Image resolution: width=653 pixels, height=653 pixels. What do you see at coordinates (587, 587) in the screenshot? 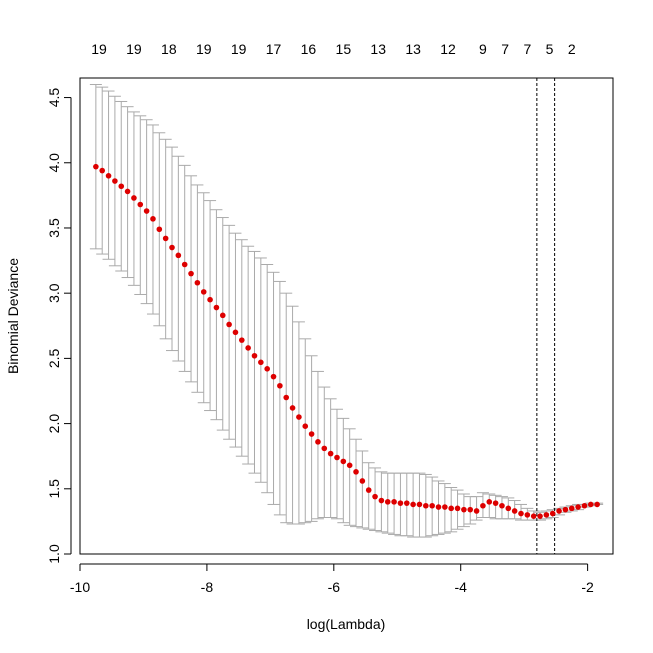
I see `x-tick-label: -2` at bounding box center [587, 587].